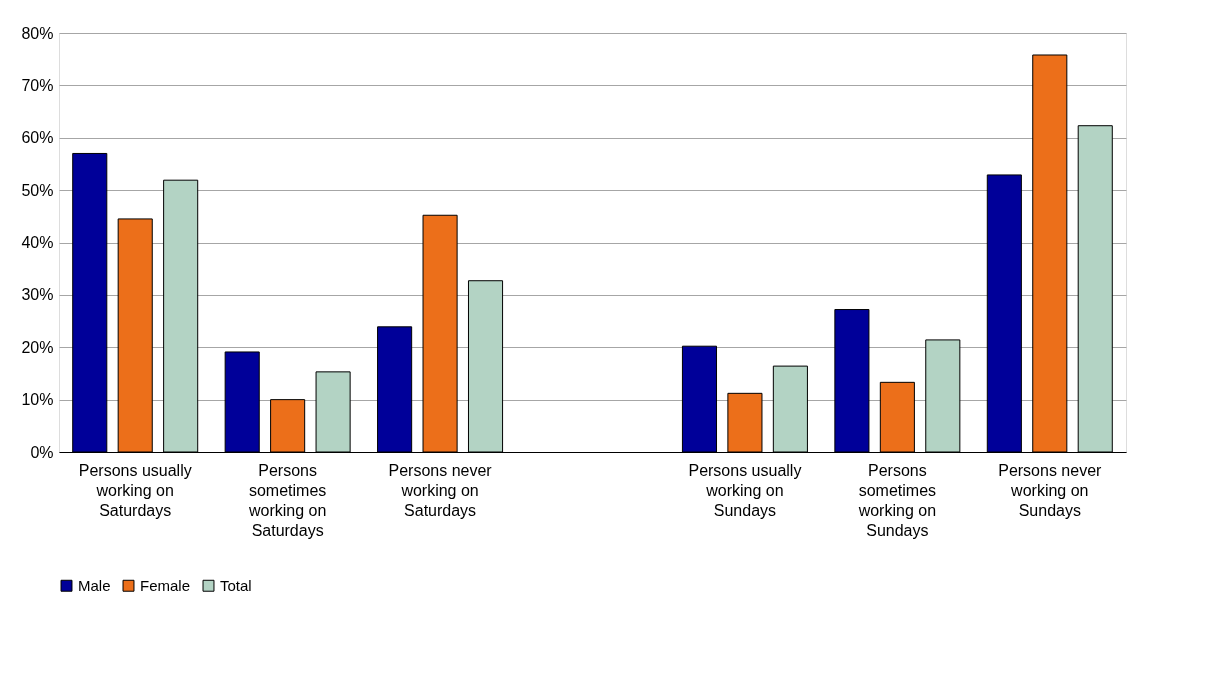 This screenshot has width=1210, height=691. What do you see at coordinates (135, 490) in the screenshot?
I see `x-tick-label: Persons usually working on Saturdays` at bounding box center [135, 490].